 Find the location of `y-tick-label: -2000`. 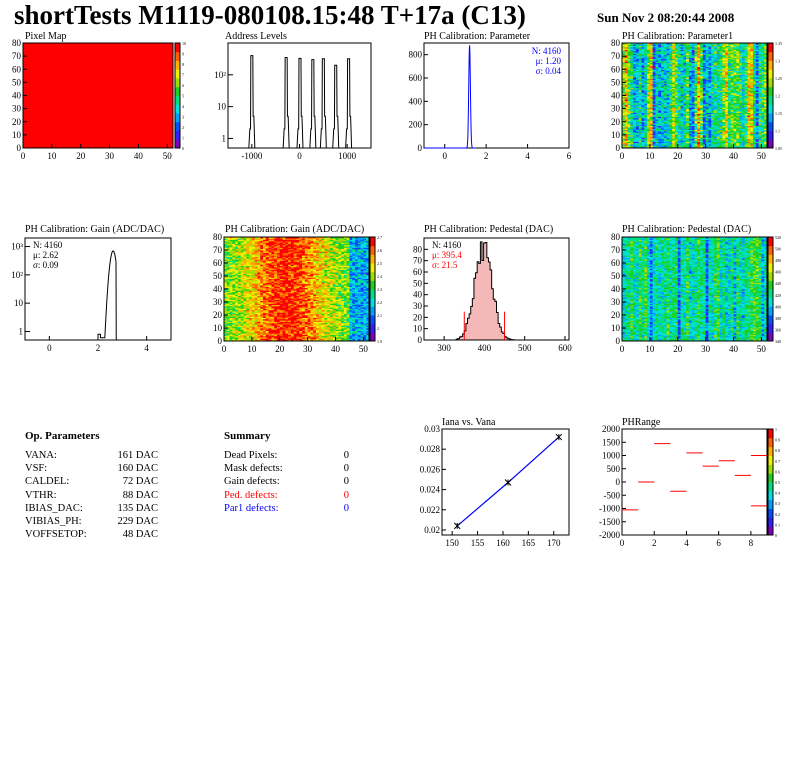

y-tick-label: -2000 is located at coordinates (609, 535).